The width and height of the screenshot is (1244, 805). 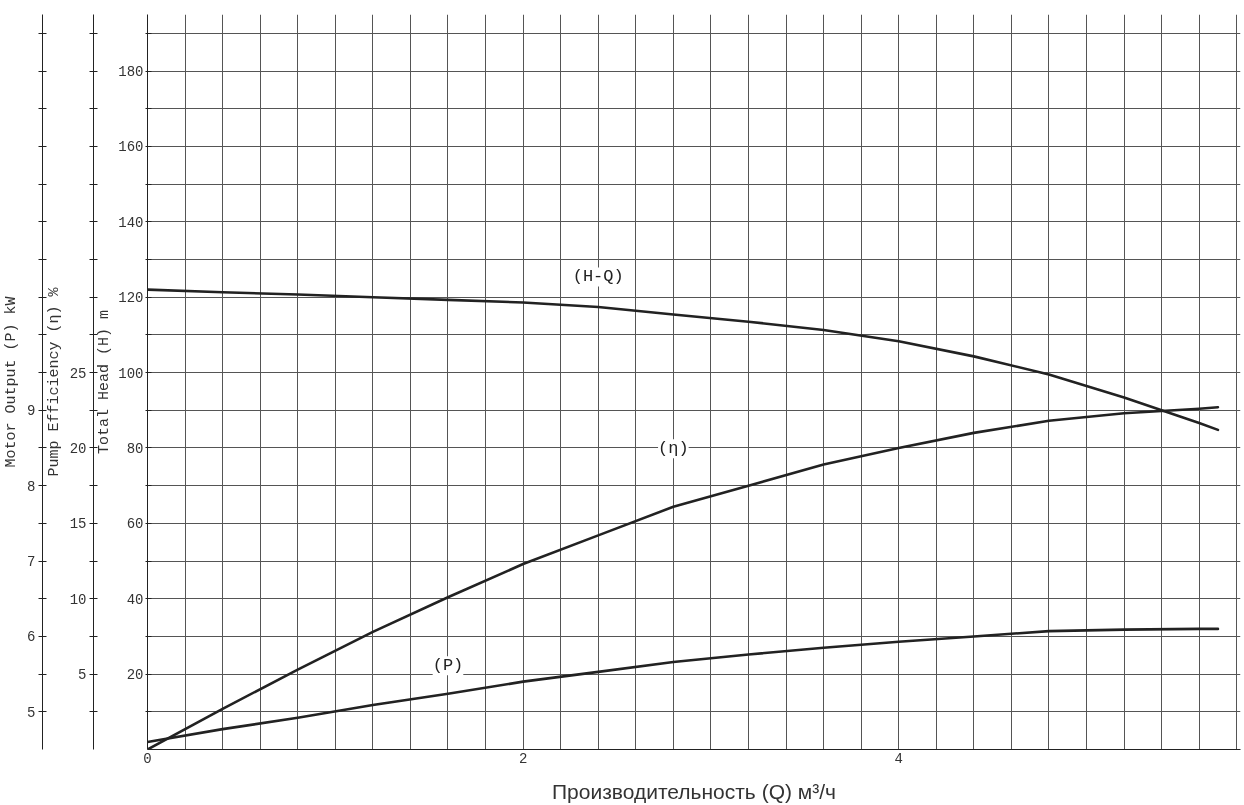 I want to click on y2-axis-title: Pump Efficiency (η) %, so click(x=54, y=381).